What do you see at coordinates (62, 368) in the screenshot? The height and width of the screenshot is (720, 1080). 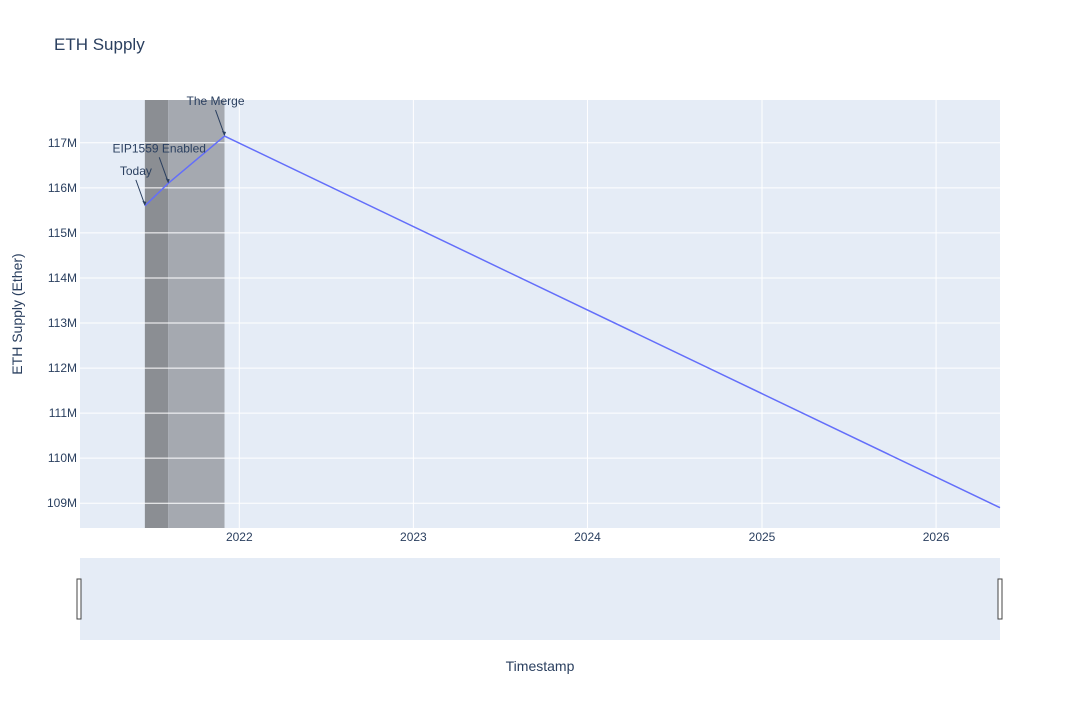 I see `y-tick-label: 112M` at bounding box center [62, 368].